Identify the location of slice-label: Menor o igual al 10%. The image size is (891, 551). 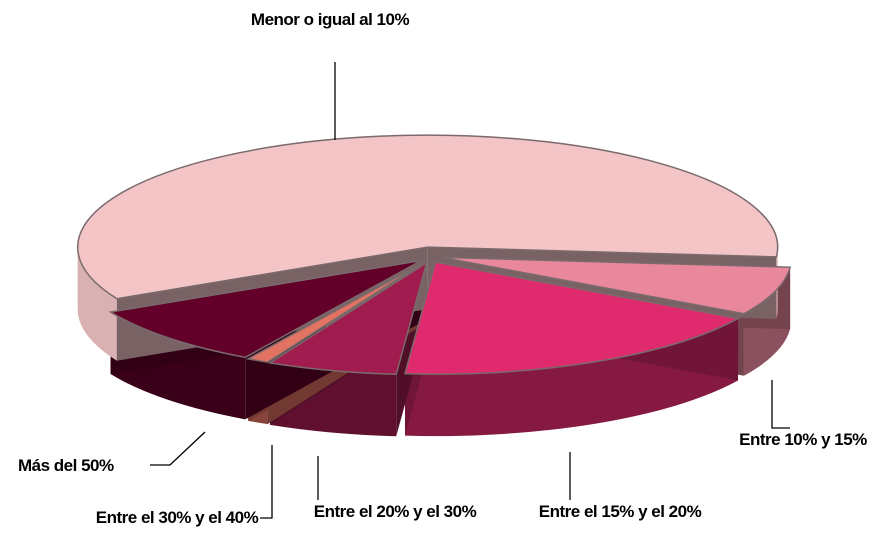
(330, 19).